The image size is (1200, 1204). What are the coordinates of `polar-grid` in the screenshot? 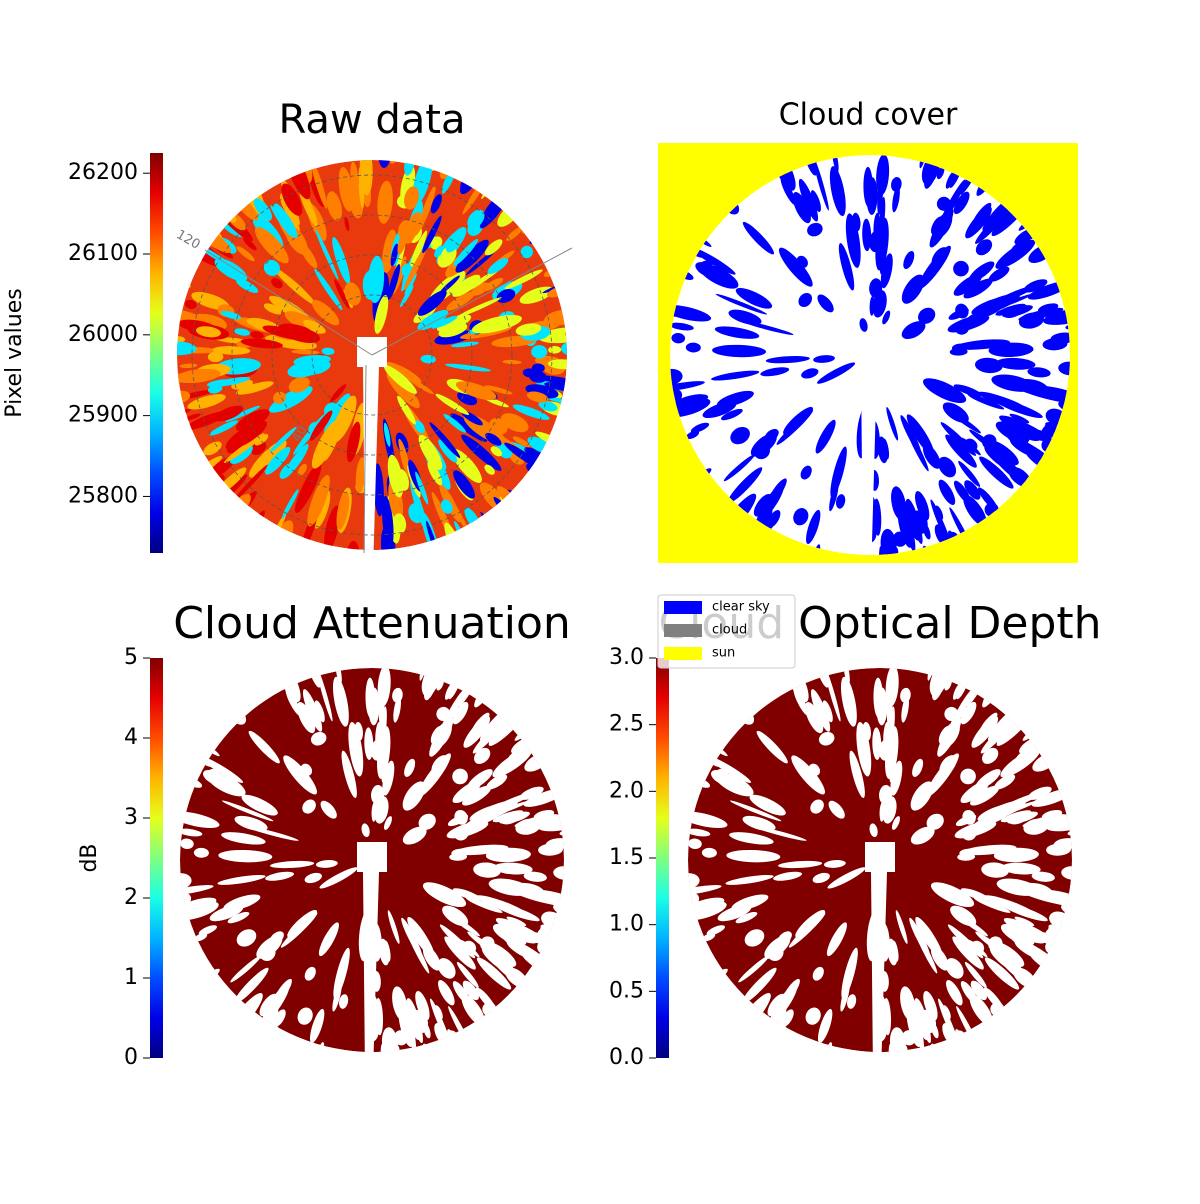 It's located at (372, 355).